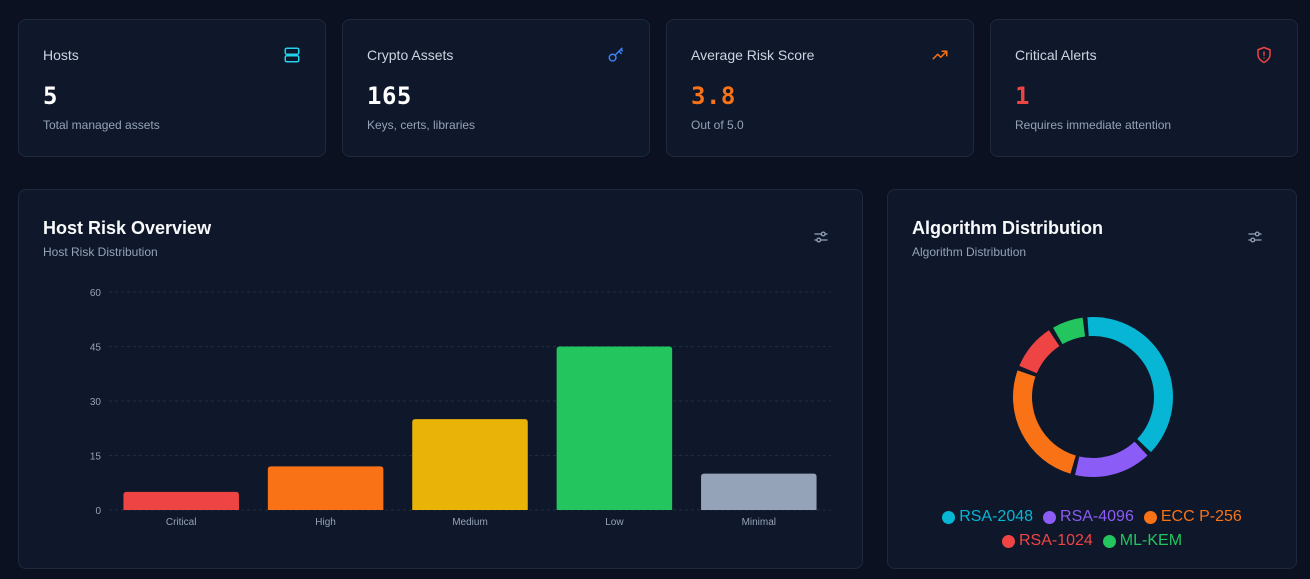  What do you see at coordinates (1055, 540) in the screenshot?
I see `legend-label: RSA-1024` at bounding box center [1055, 540].